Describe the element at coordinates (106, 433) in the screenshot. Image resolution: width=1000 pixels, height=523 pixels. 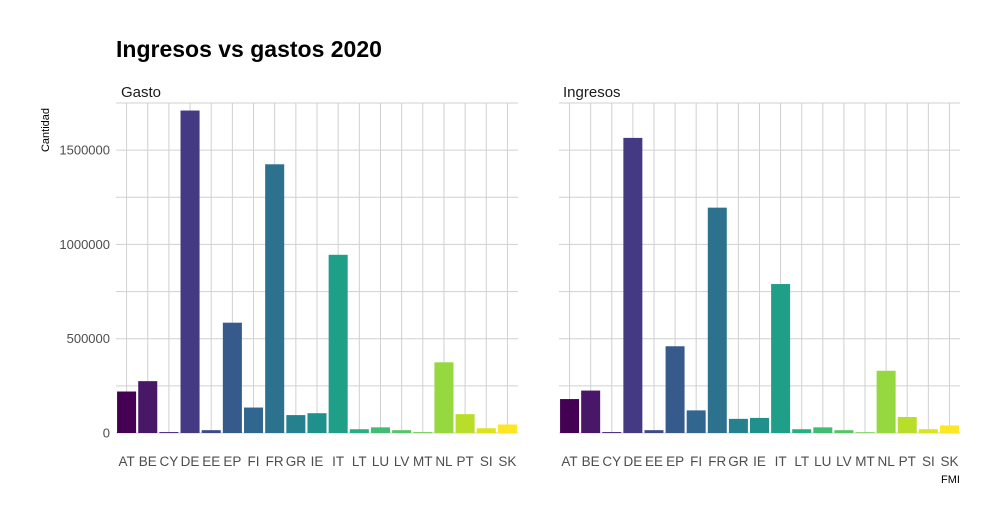
I see `y-tick-label: 0` at that location.